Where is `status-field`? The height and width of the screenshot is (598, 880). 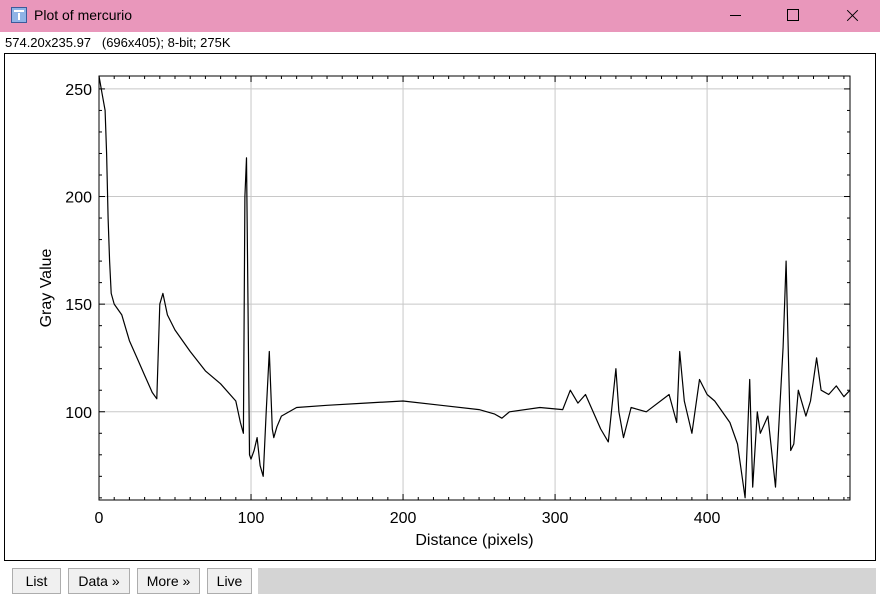 status-field is located at coordinates (567, 581).